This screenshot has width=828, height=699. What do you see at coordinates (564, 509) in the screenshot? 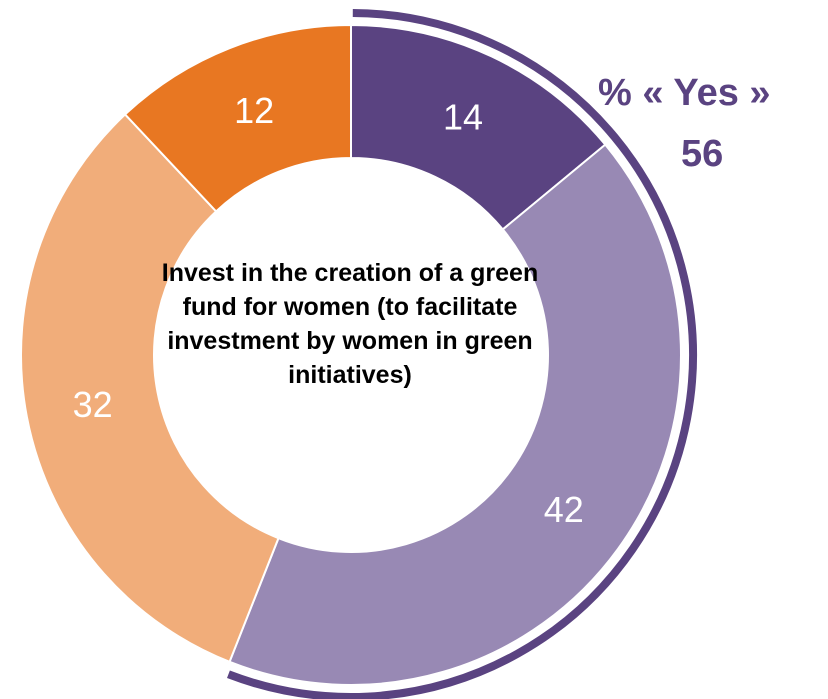
I see `slice-label-42: 42` at bounding box center [564, 509].